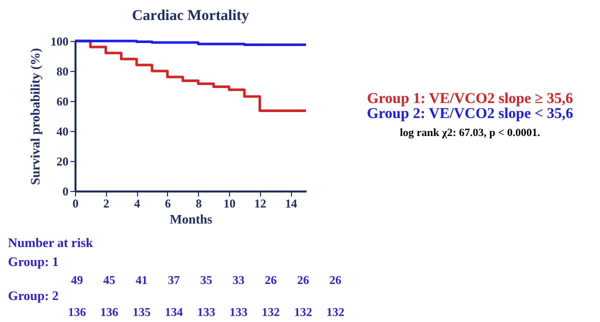 This screenshot has height=322, width=600. Describe the element at coordinates (470, 133) in the screenshot. I see `text: log rank χ2: 67.03, p < 0.0001.` at that location.